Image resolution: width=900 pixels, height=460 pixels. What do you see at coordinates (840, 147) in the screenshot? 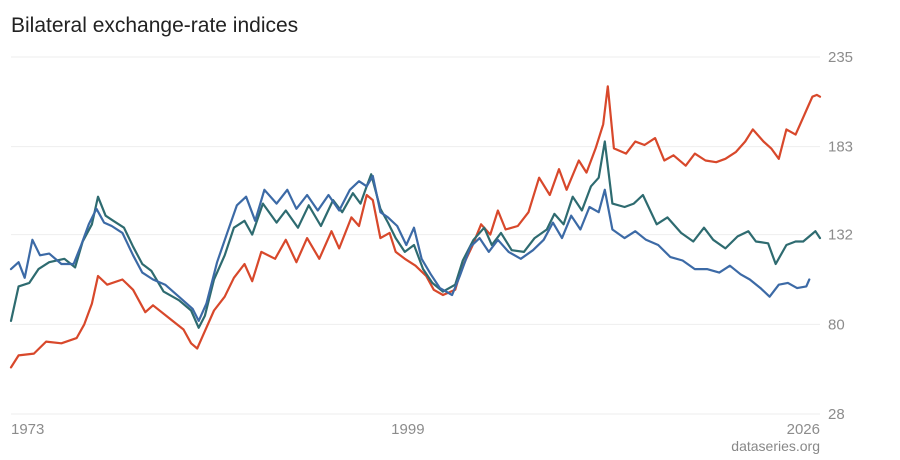
I see `y-tick-label: 183` at bounding box center [840, 147].